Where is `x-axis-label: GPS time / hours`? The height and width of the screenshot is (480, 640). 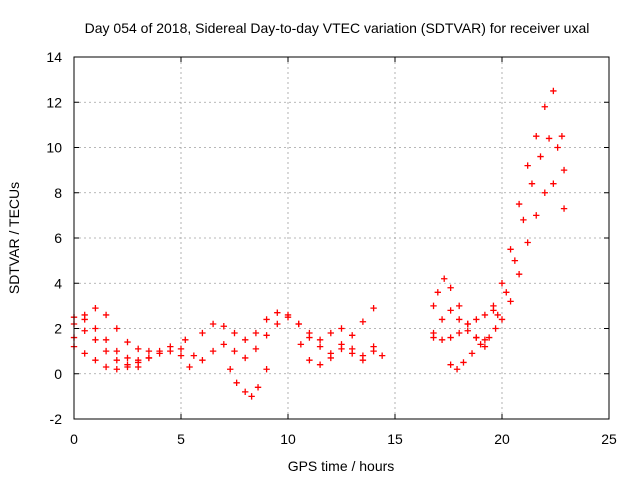 x-axis-label: GPS time / hours is located at coordinates (341, 466).